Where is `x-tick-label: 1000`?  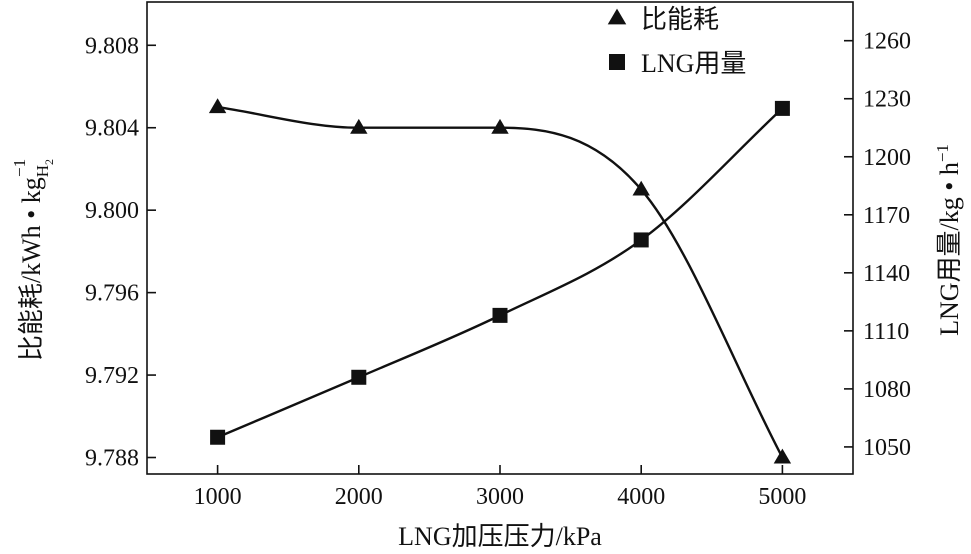 x-tick-label: 1000 is located at coordinates (218, 497).